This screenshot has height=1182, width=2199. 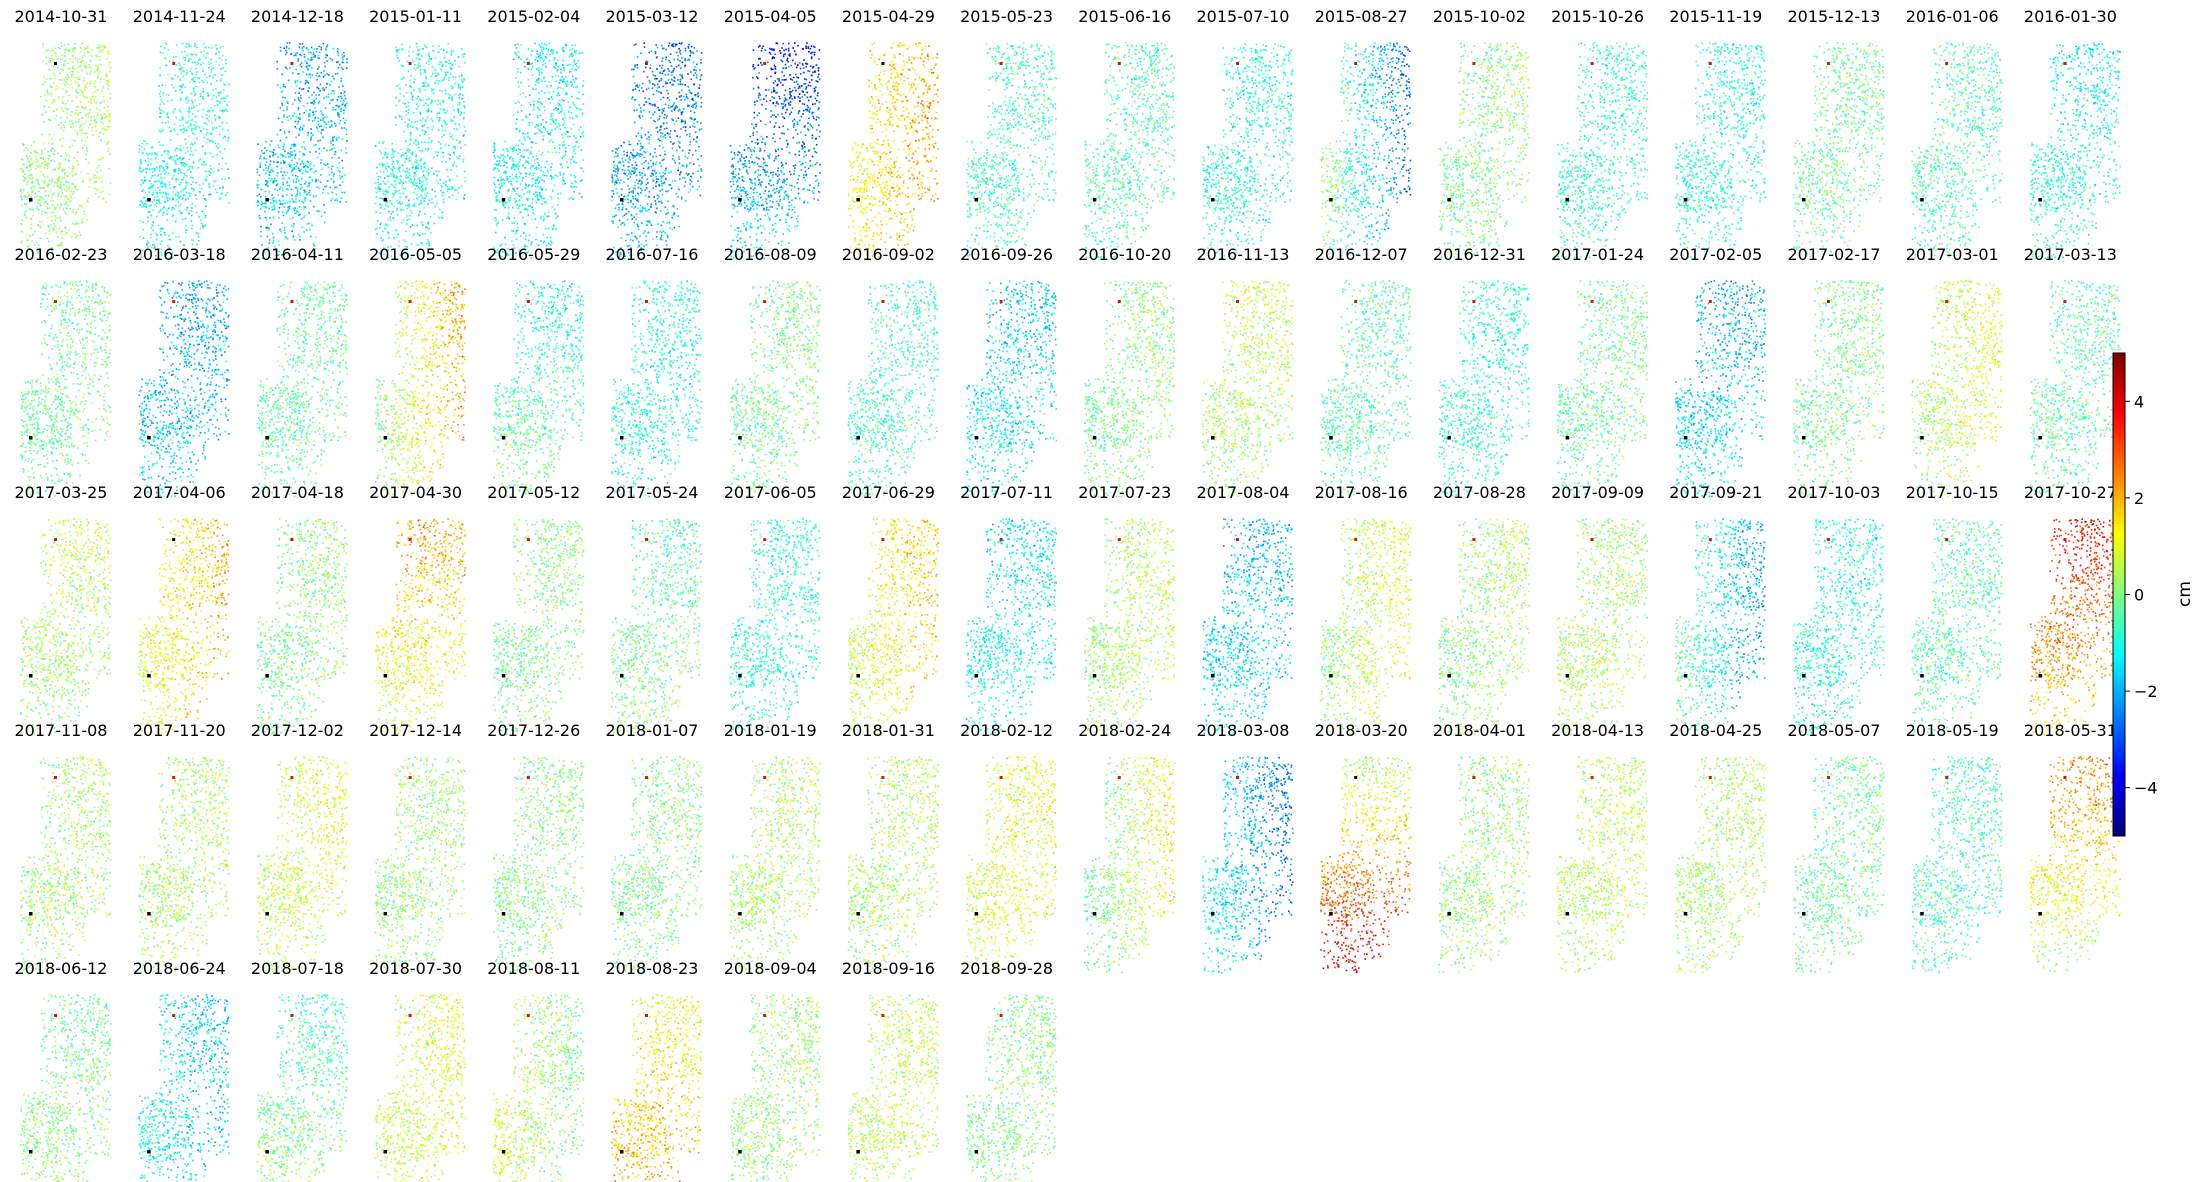 What do you see at coordinates (1361, 16) in the screenshot?
I see `panel-title: 2015-08-27` at bounding box center [1361, 16].